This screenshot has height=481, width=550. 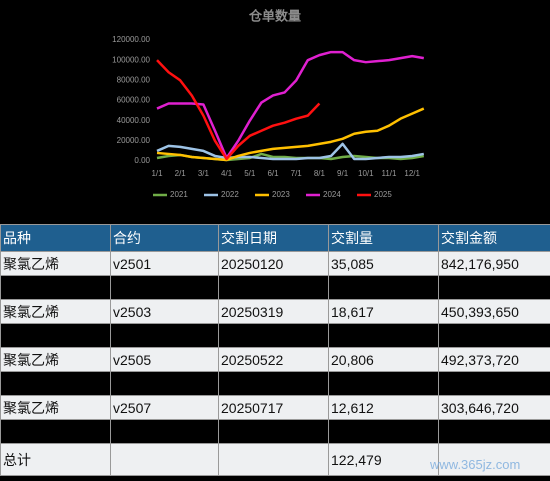 I want to click on table-cell: 35,085, so click(x=383, y=263).